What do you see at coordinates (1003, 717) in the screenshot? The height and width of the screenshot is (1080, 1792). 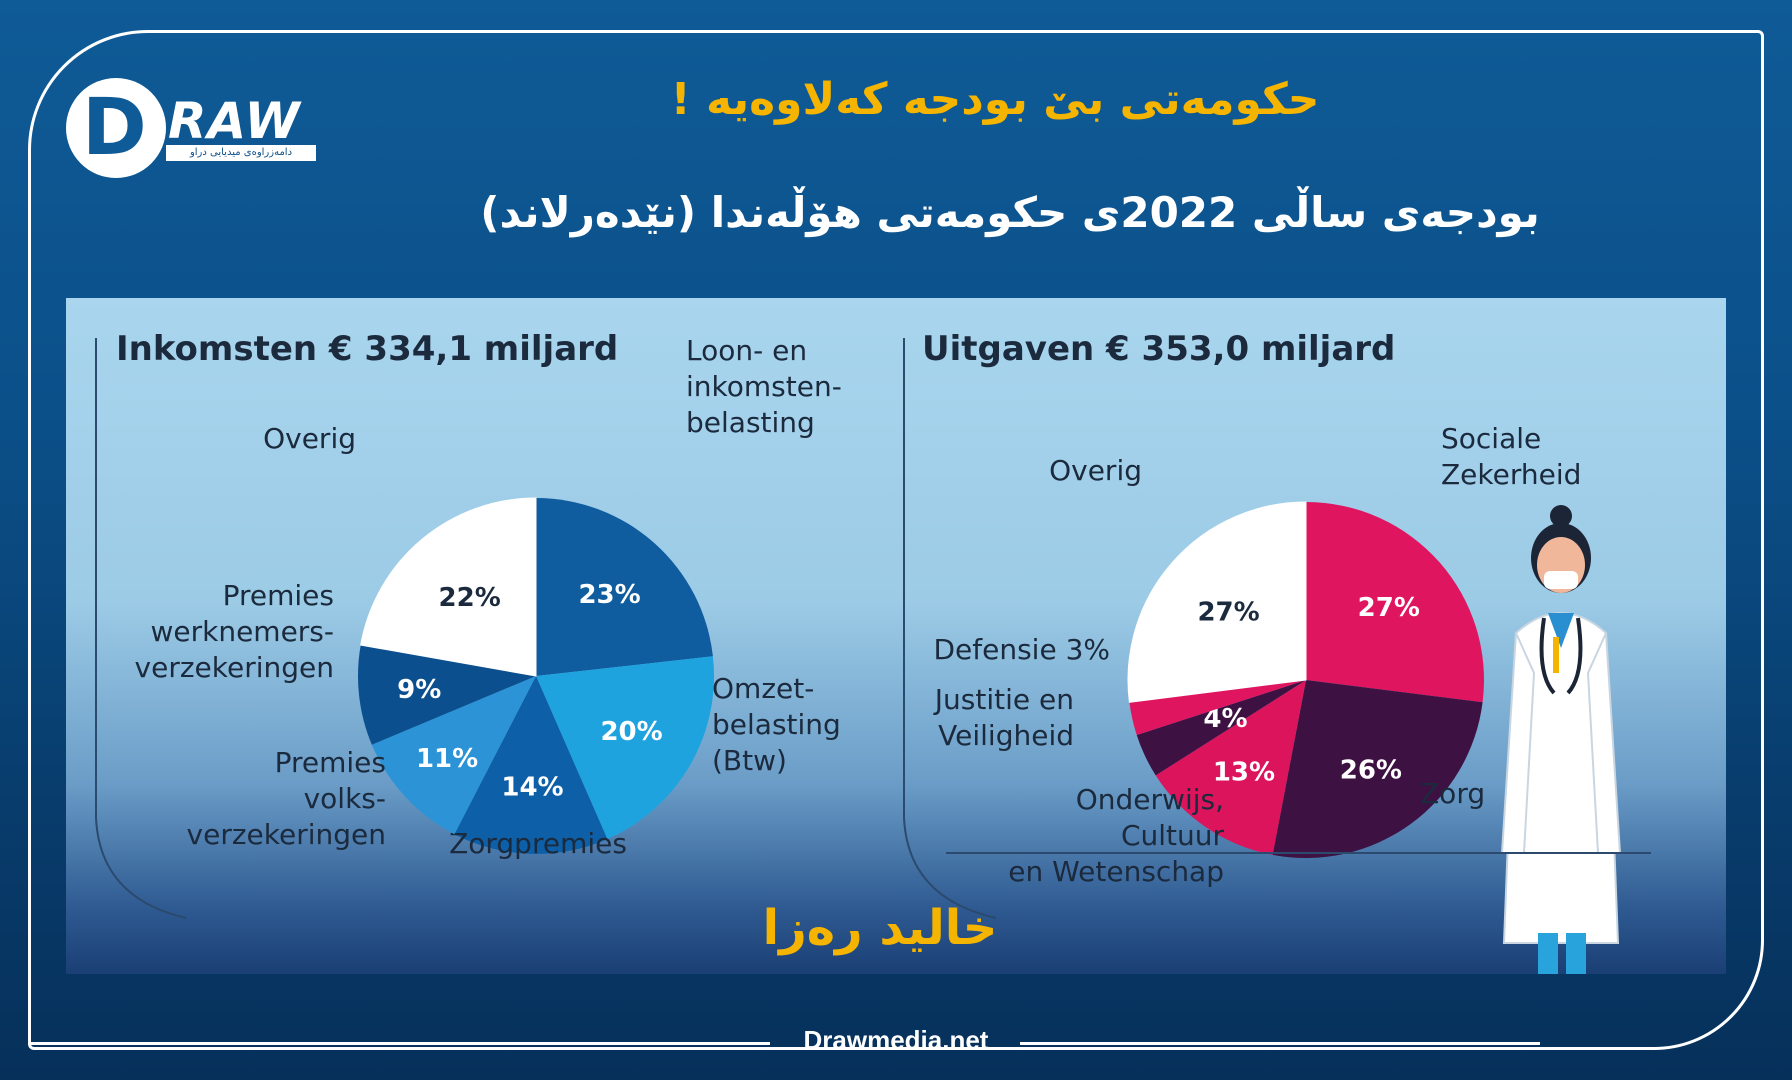 I see `pie-category-label-1-3: Justitie en Veiligheid` at bounding box center [1003, 717].